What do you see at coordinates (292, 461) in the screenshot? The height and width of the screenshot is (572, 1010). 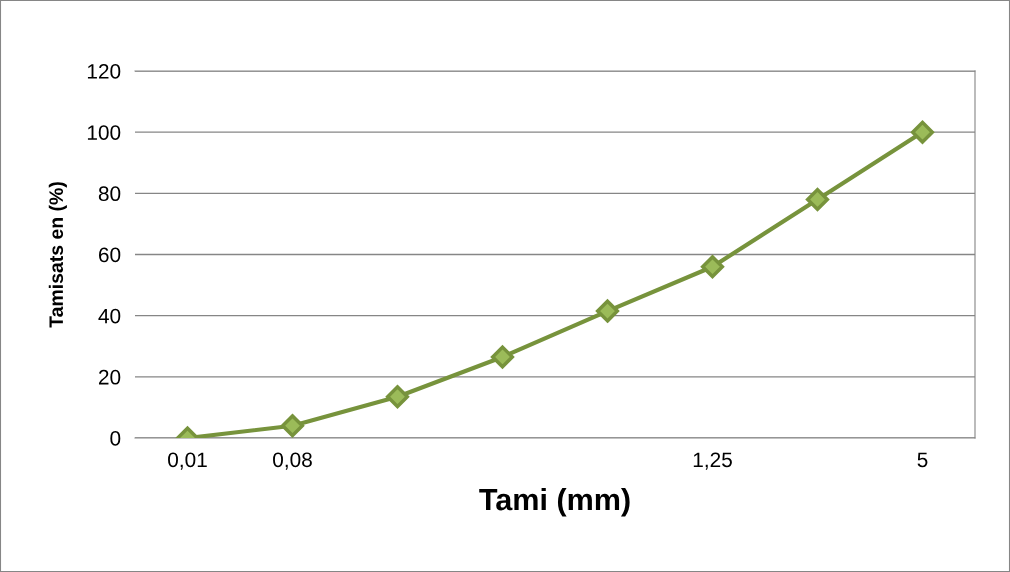 I see `x-tick-label: 0,08` at bounding box center [292, 461].